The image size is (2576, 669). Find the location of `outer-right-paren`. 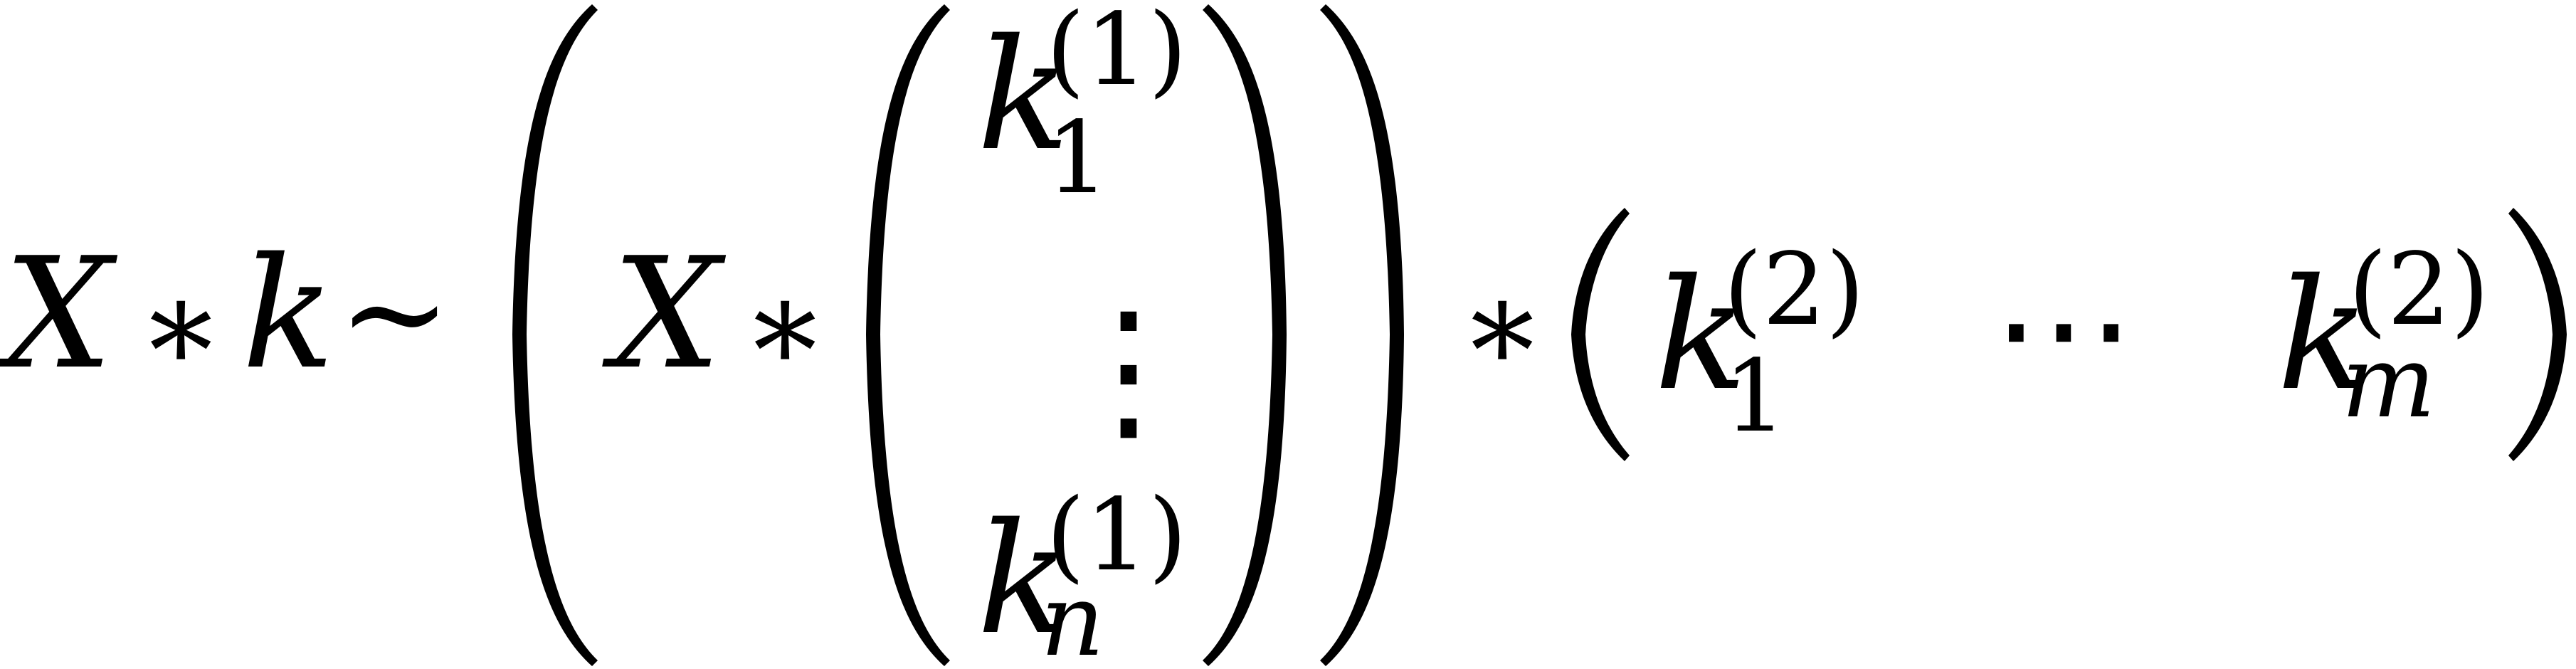

outer-right-paren is located at coordinates (1362, 335).